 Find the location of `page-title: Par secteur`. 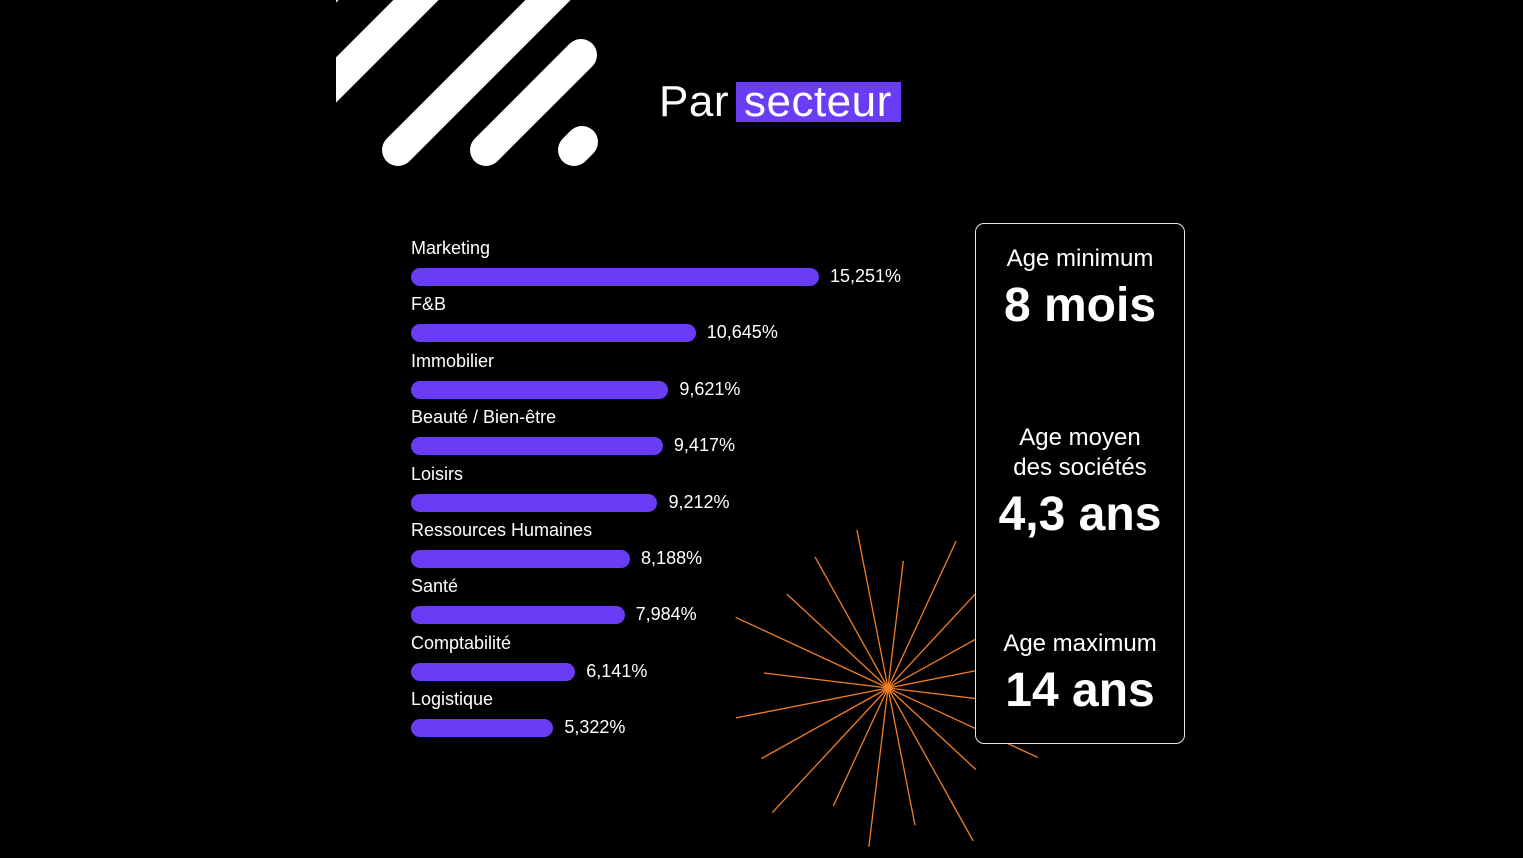

page-title: Par secteur is located at coordinates (780, 102).